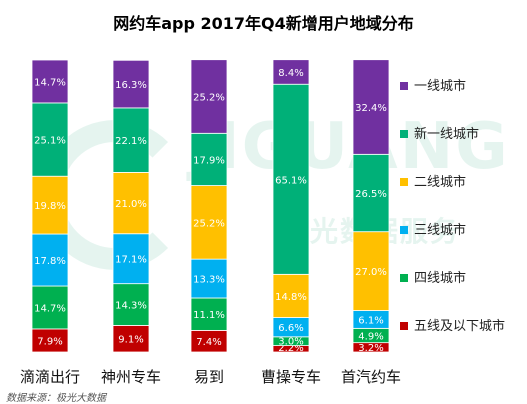 This screenshot has width=527, height=404. I want to click on data-label: 32.4%, so click(371, 108).